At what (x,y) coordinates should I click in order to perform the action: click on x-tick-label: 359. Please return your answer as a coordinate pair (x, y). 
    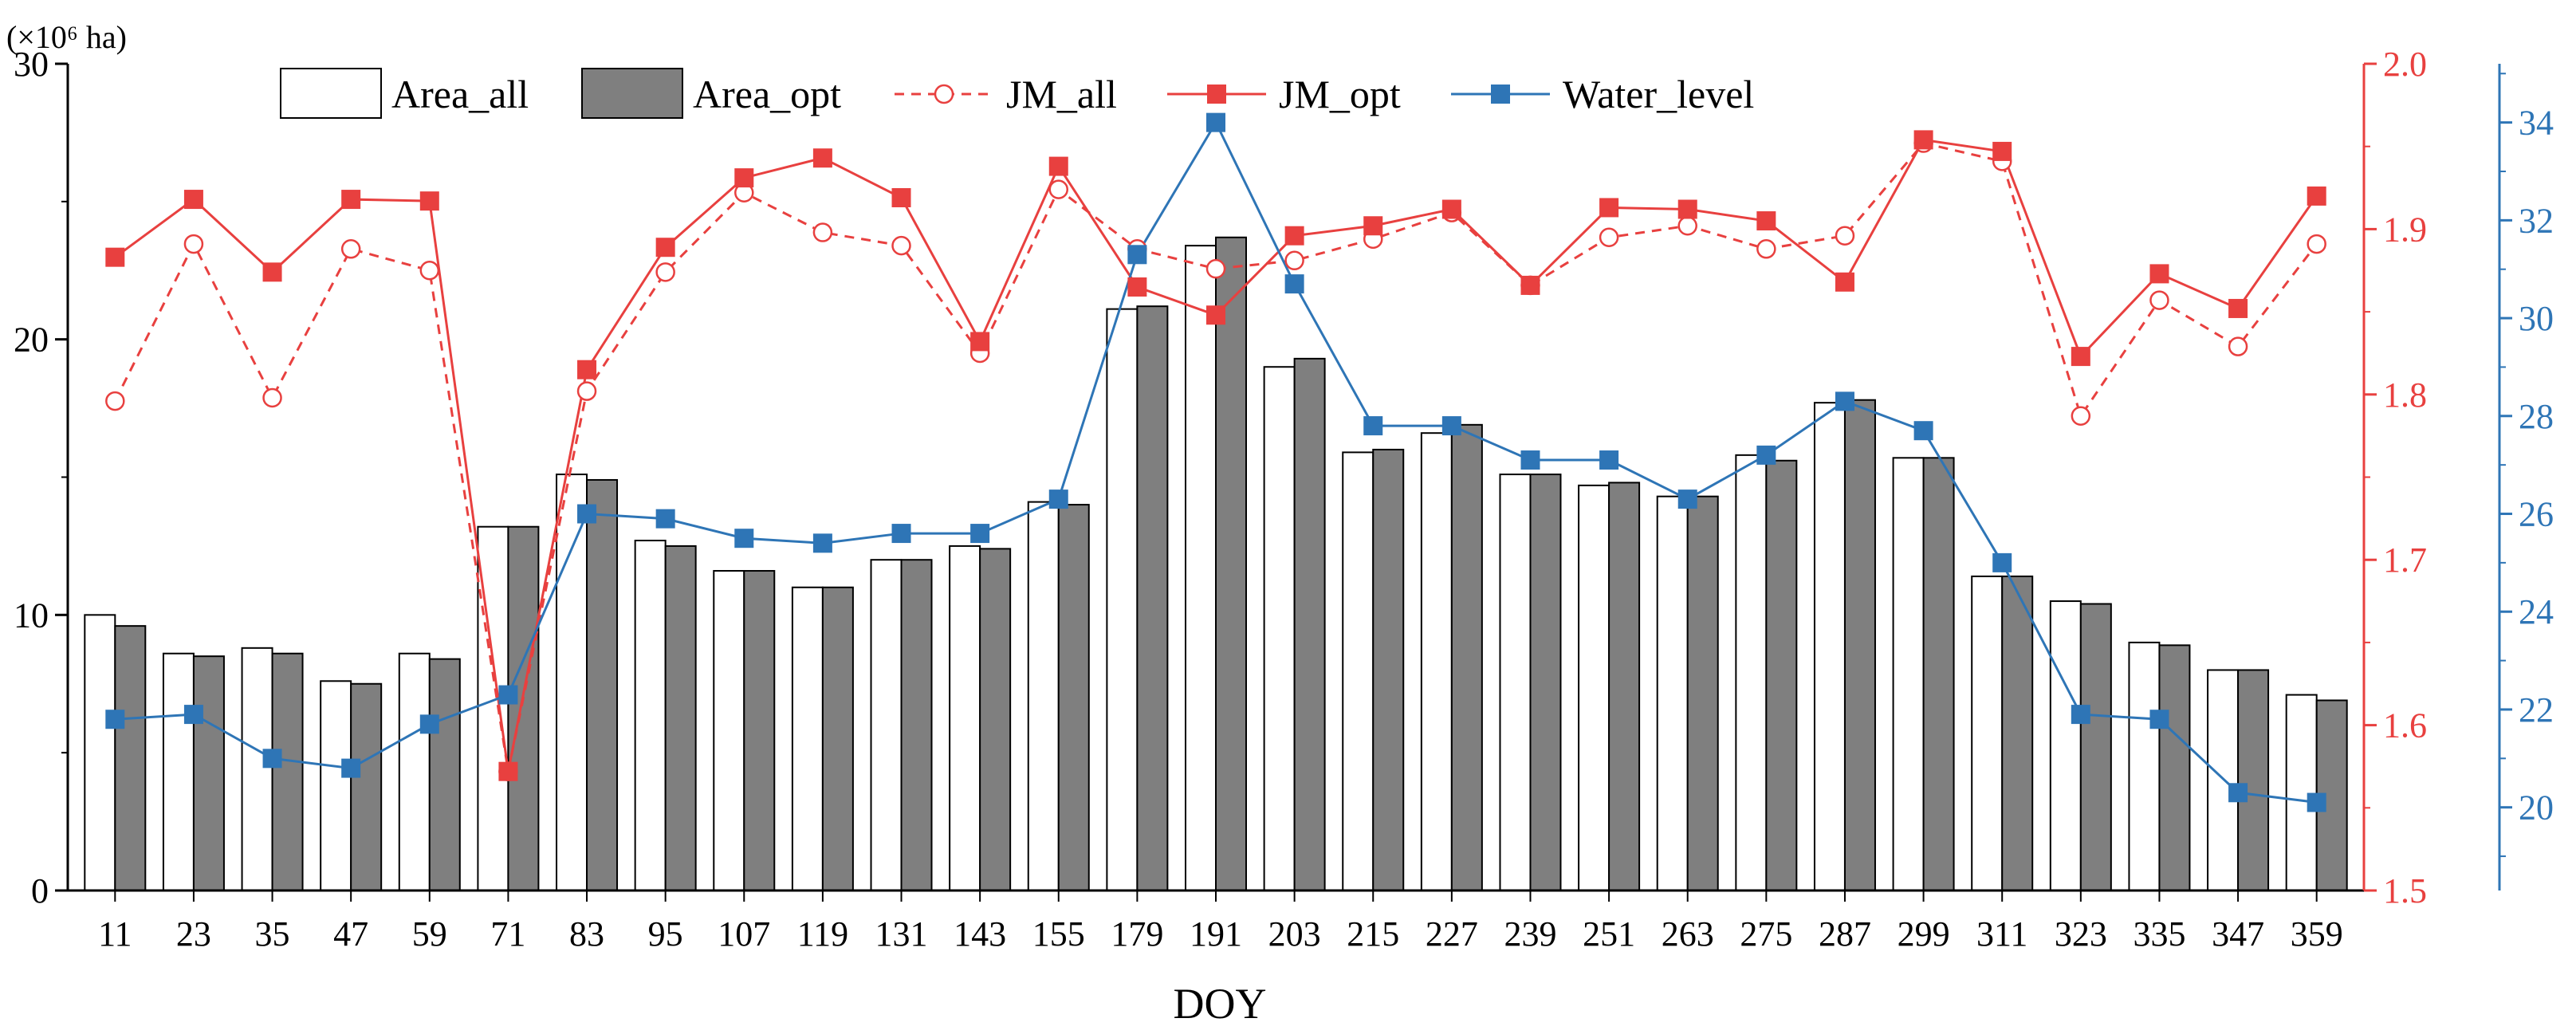
    Looking at the image, I should click on (2317, 933).